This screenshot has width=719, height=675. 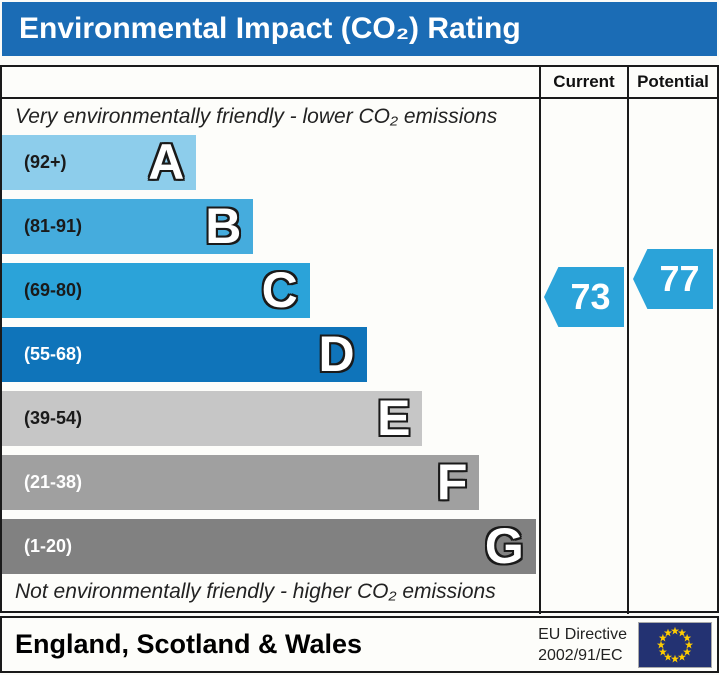 I want to click on current-score-value: 73, so click(x=590, y=296).